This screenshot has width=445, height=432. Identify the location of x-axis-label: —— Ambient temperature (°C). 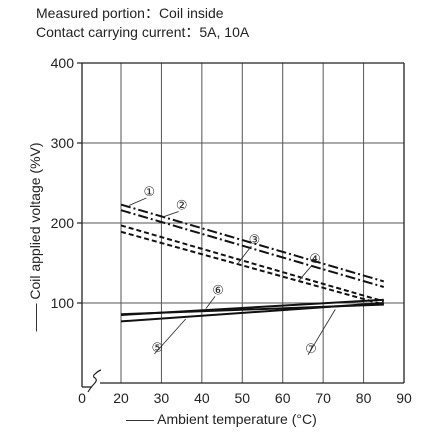
(221, 419).